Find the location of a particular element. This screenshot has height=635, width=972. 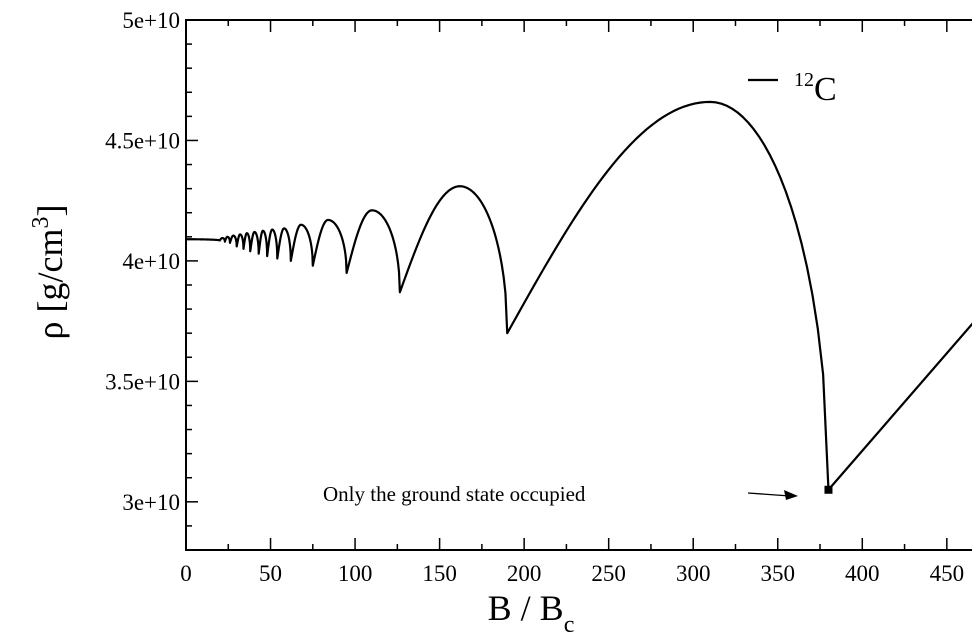

y-axis-title: ρ [g/cm3] is located at coordinates (49, 272).